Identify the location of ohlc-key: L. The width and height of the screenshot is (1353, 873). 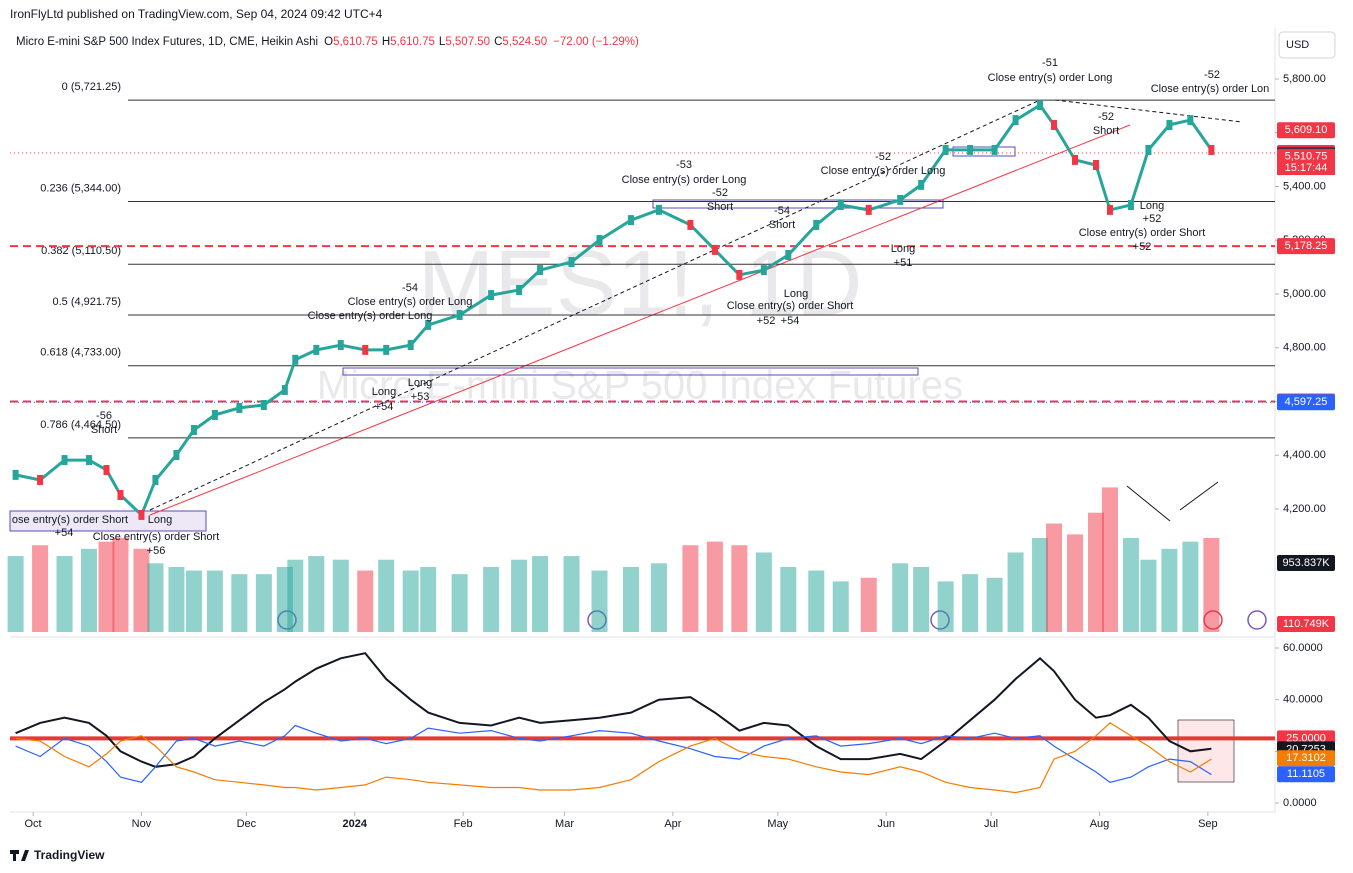
(442, 42).